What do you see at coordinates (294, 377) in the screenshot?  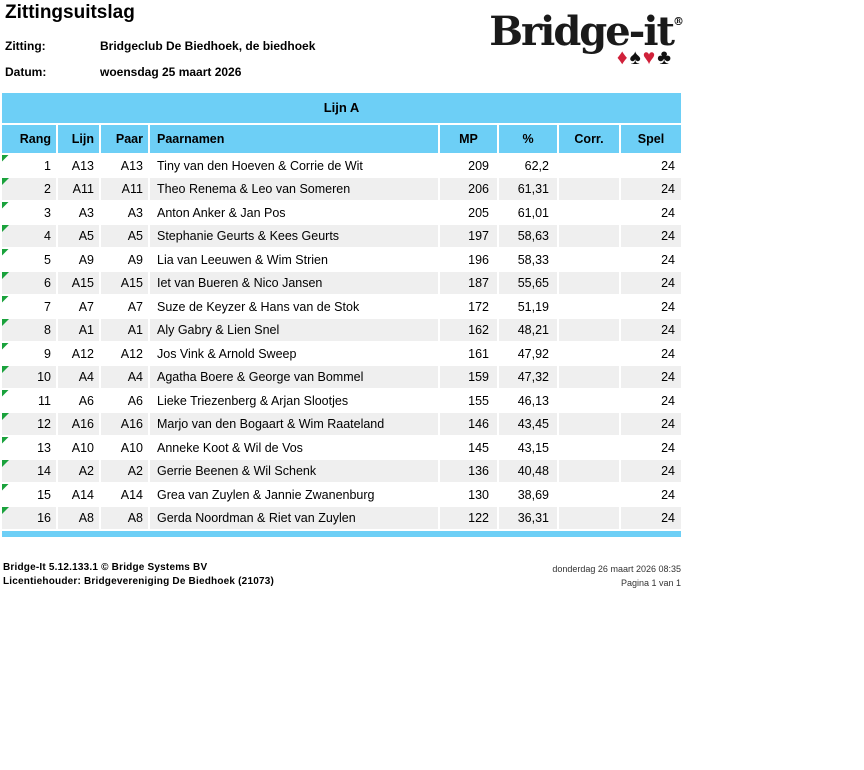 I see `cell-paarnamen: Agatha Boere & George van Bommel` at bounding box center [294, 377].